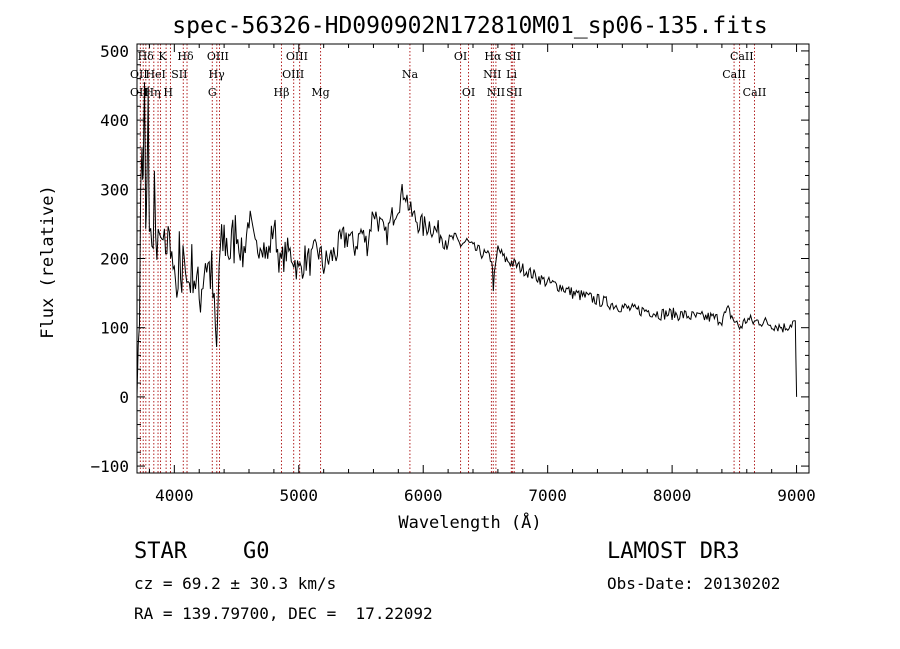 The image size is (900, 649). I want to click on spectral-line-label: Hβ, so click(282, 92).